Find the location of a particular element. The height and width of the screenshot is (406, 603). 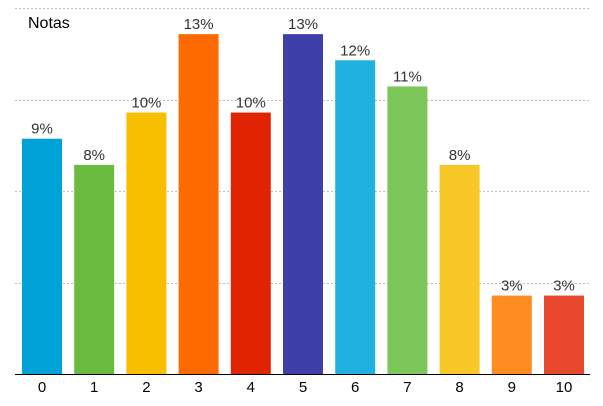

x-tick-4: 4 is located at coordinates (251, 387).